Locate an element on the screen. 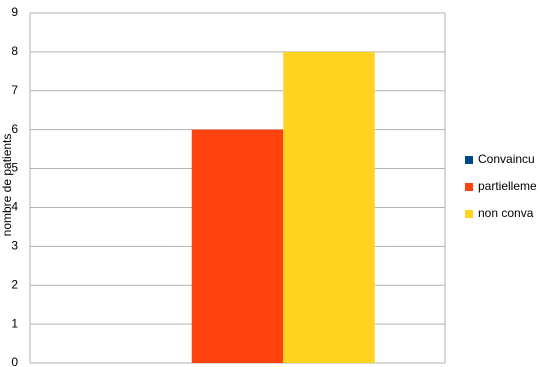 Image resolution: width=542 pixels, height=367 pixels. y-tick-label: 9 is located at coordinates (14, 12).